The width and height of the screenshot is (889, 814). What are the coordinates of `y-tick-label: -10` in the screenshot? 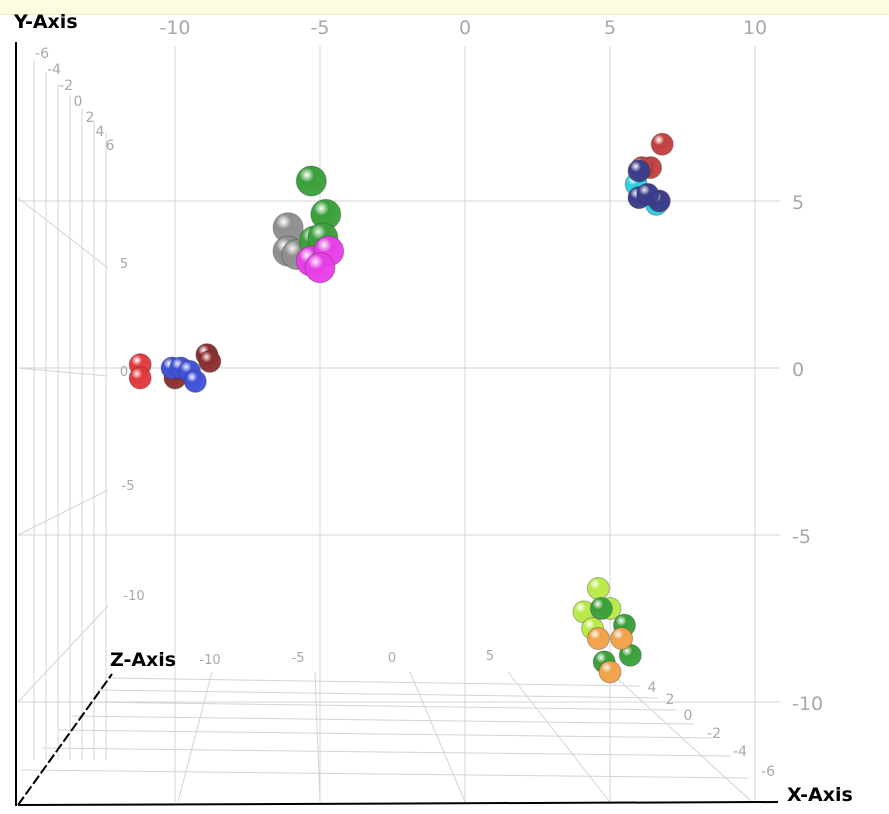 It's located at (807, 704).